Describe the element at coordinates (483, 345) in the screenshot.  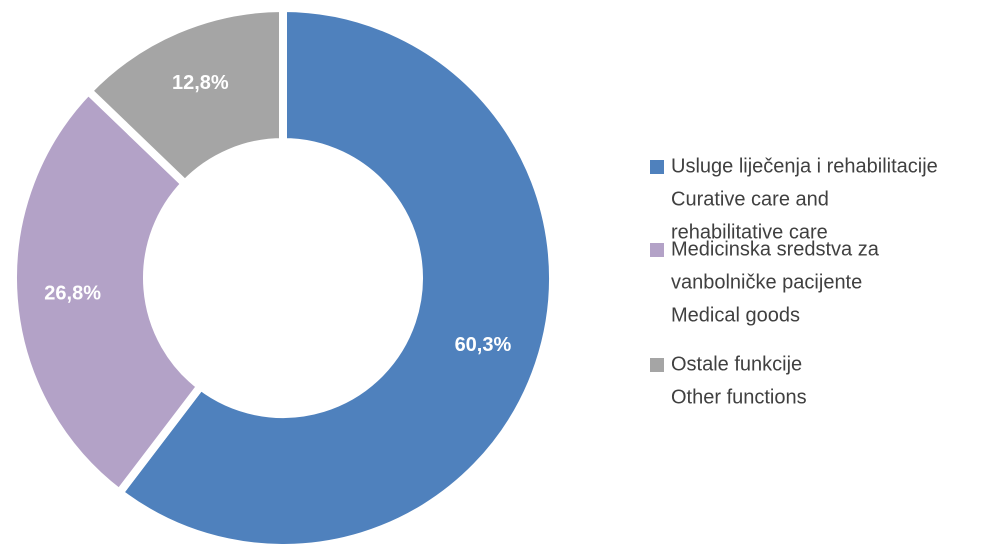
I see `data-label: 60,3%` at that location.